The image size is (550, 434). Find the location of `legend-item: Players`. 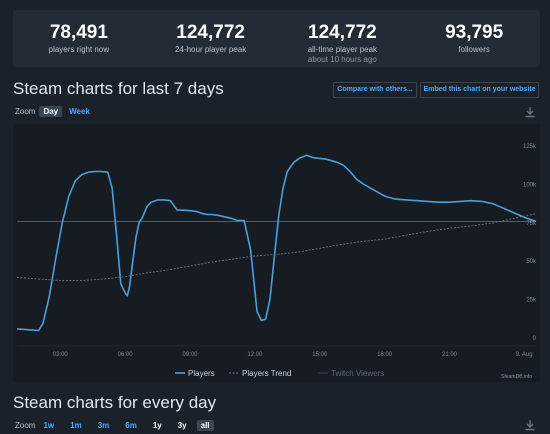

legend-item: Players is located at coordinates (201, 373).